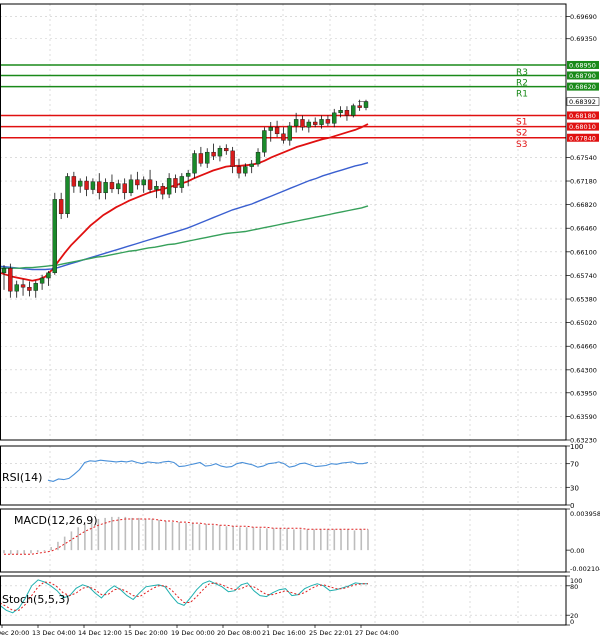 This screenshot has width=600, height=643. Describe the element at coordinates (583, 158) in the screenshot. I see `price-tick-label: 0.67540` at that location.